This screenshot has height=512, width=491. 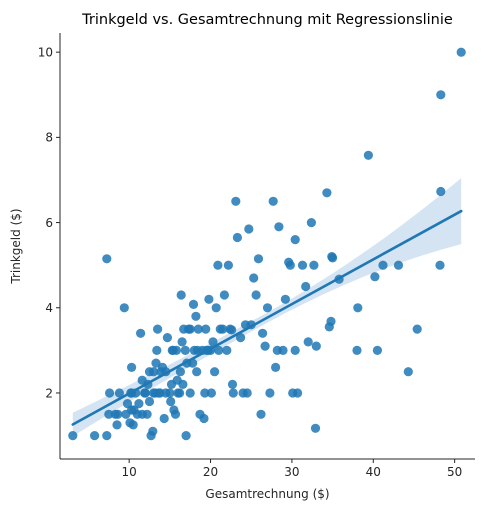 I want to click on y-tick-label: 2, so click(x=49, y=393).